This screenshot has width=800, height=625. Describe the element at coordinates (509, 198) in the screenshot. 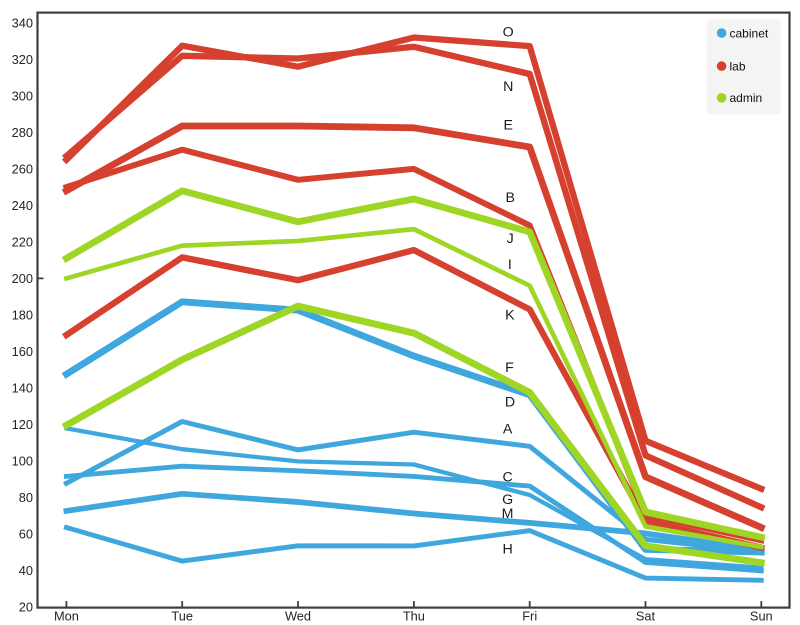

I see `svg-text: B` at that location.